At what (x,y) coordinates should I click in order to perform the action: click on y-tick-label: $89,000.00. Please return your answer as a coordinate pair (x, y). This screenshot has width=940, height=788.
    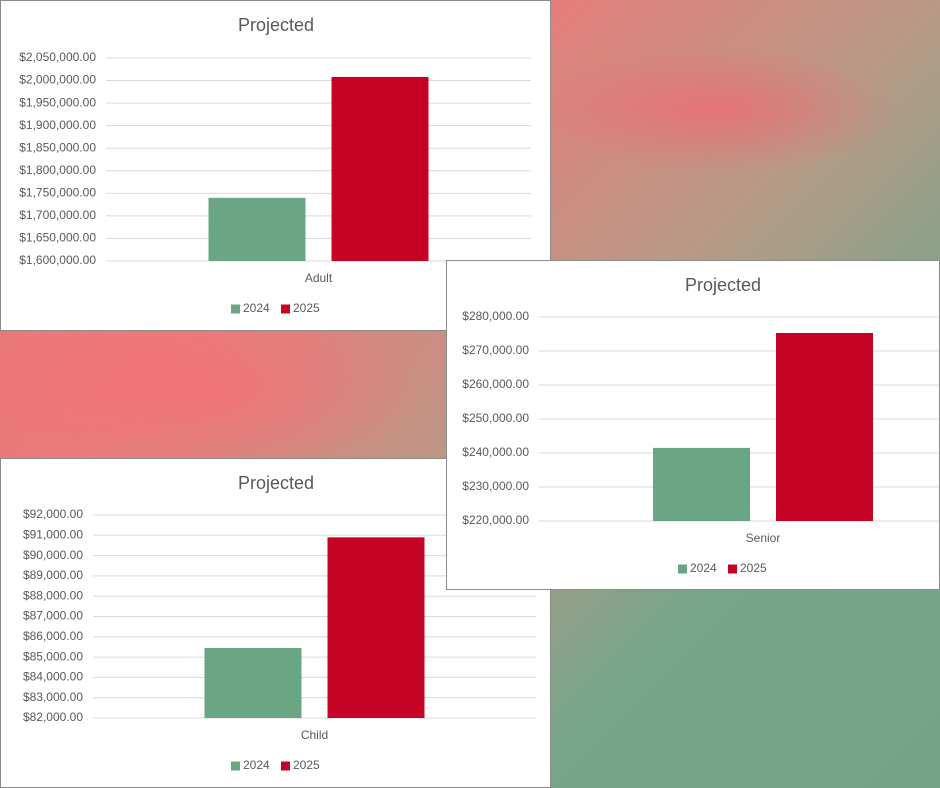
    Looking at the image, I should click on (53, 575).